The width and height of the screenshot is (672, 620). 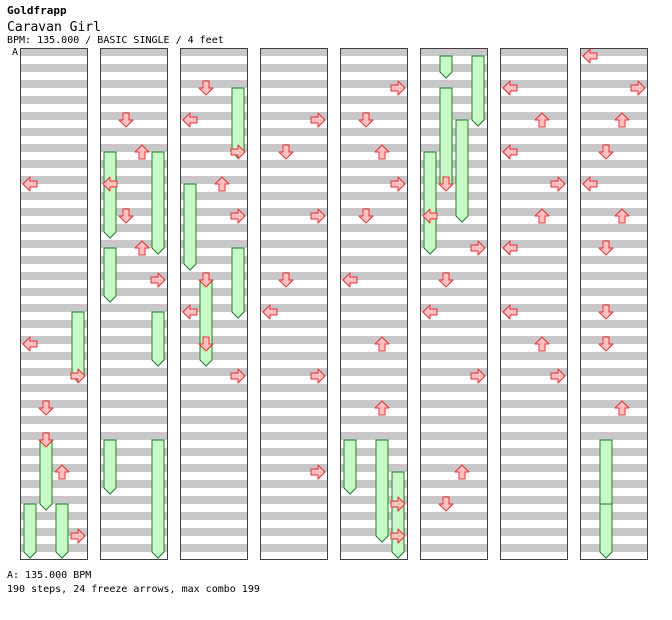 I want to click on artist-name: Goldfrapp, so click(x=37, y=10).